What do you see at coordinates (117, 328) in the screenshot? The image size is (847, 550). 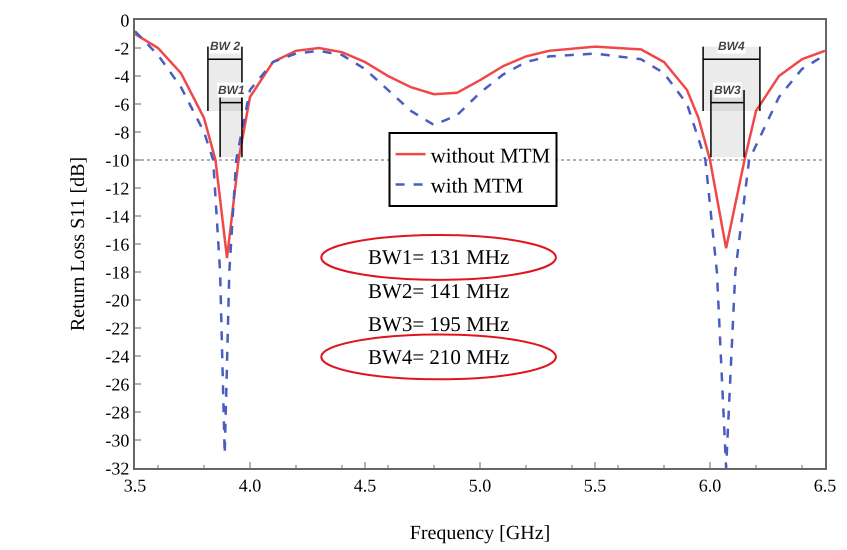 I see `y-tick-label: -22` at bounding box center [117, 328].